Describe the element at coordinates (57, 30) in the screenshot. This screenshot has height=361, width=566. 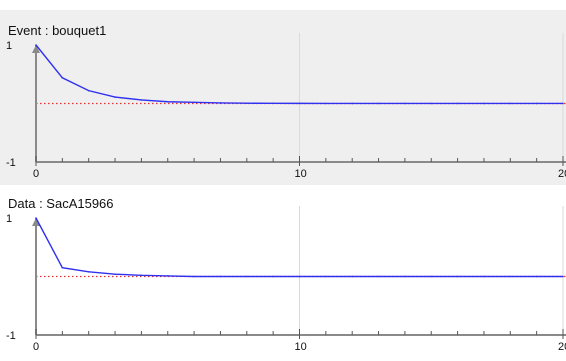
I see `chart-title: Event : bouquet1` at that location.